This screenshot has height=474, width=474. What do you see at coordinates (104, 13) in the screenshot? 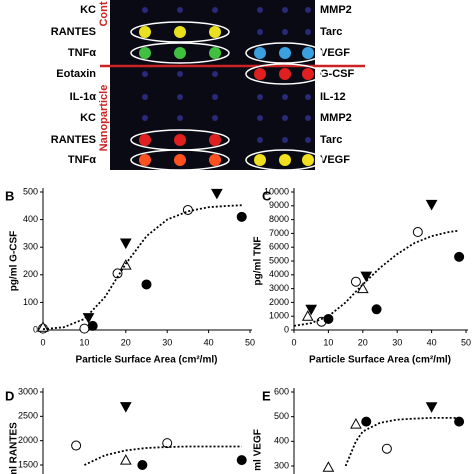
I see `group-label: Cont` at bounding box center [104, 13].